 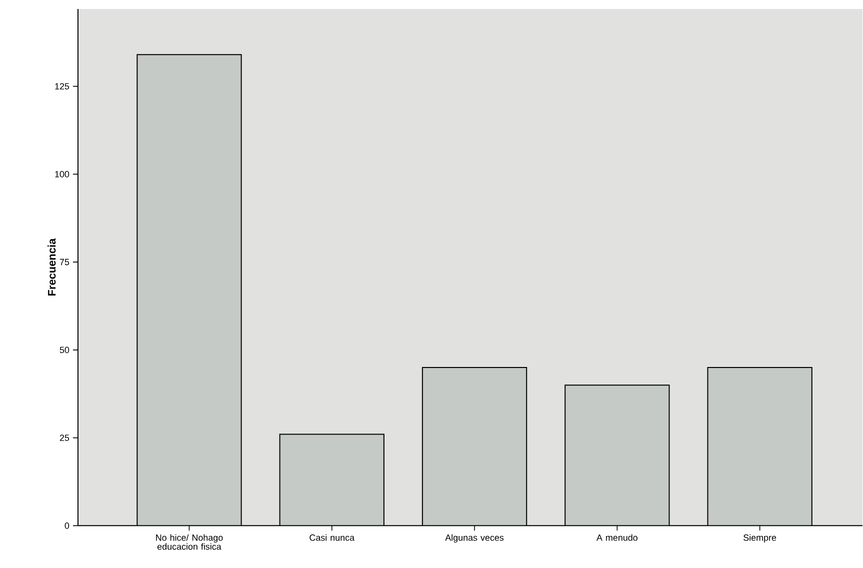 What do you see at coordinates (65, 350) in the screenshot?
I see `y-tick-label: 50` at bounding box center [65, 350].